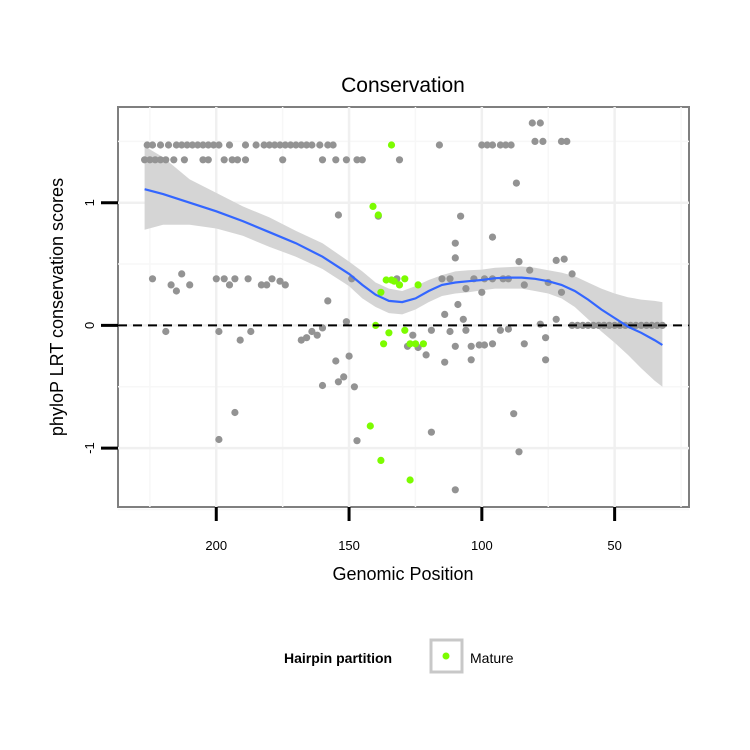 The width and height of the screenshot is (750, 750). I want to click on y-tick-label: 1, so click(89, 202).